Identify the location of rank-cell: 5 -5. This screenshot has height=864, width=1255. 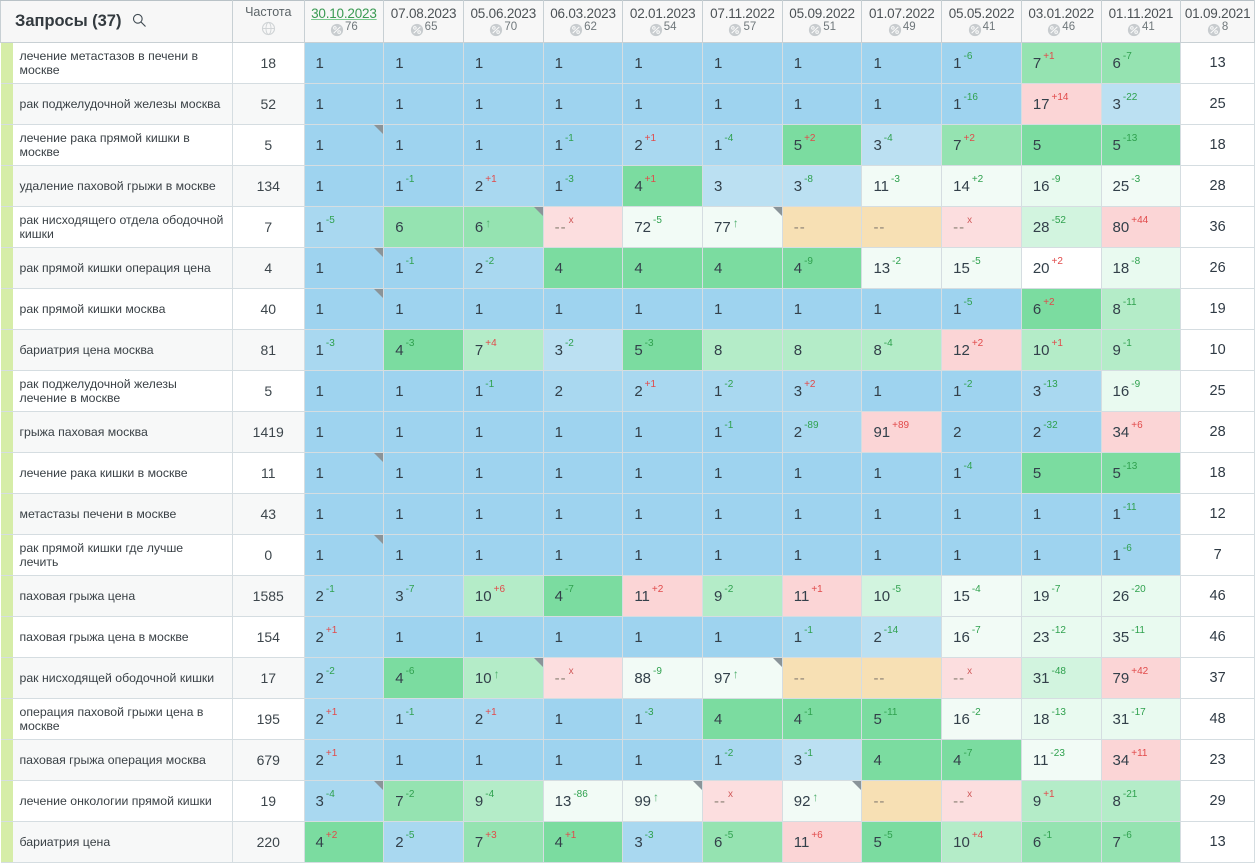
(902, 842).